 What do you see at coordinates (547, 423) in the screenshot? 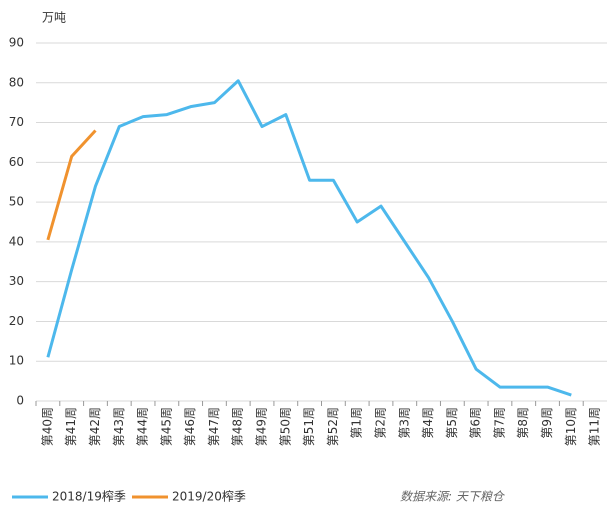
I see `x-tick-label: 第9周` at bounding box center [547, 423].